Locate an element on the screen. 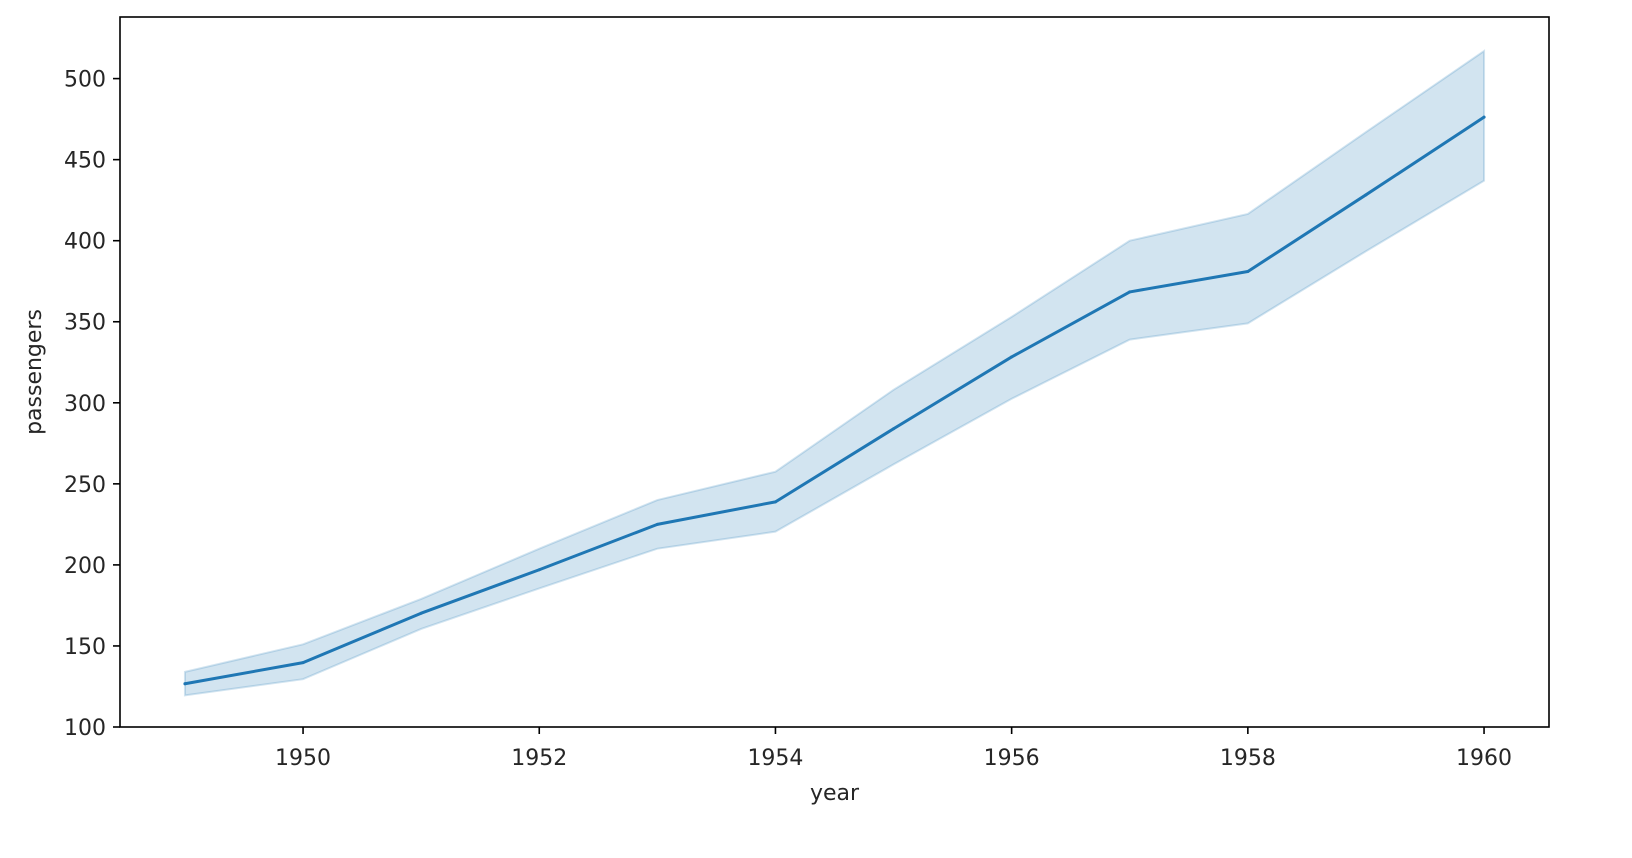 The image size is (1632, 858). x-tick-label: 1956 is located at coordinates (1012, 758).